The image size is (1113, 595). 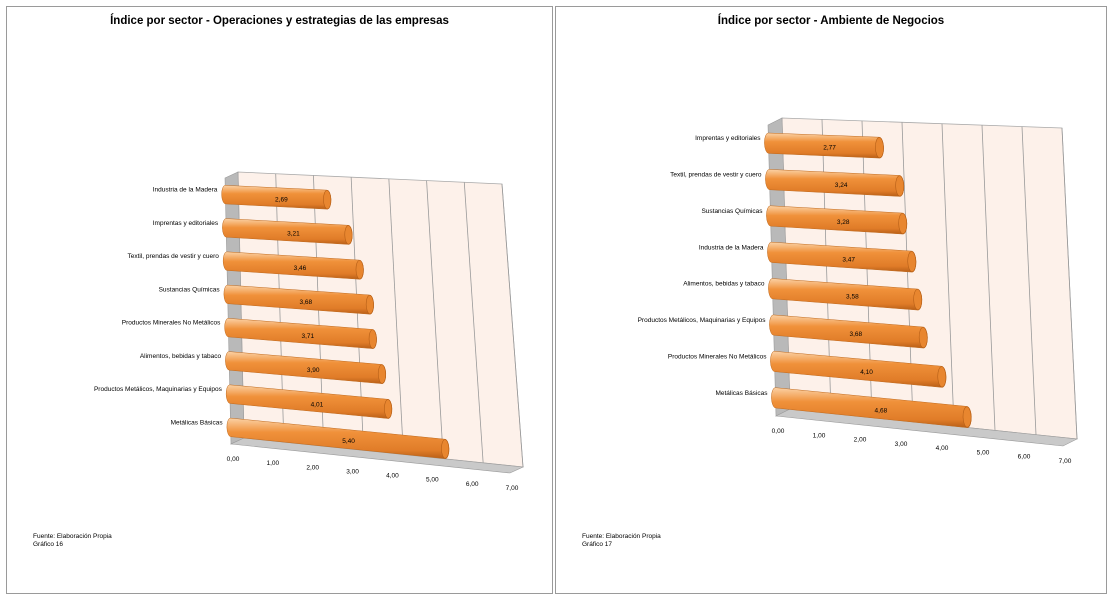 What do you see at coordinates (881, 410) in the screenshot?
I see `data-label: 4,68` at bounding box center [881, 410].